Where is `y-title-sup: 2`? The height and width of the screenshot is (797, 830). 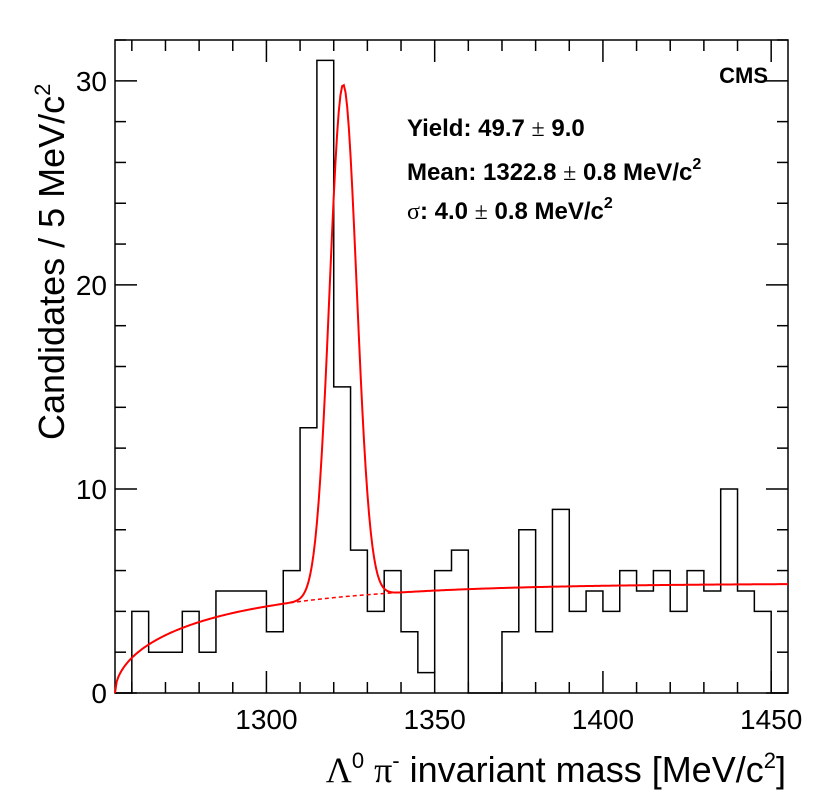 y-title-sup: 2 is located at coordinates (42, 90).